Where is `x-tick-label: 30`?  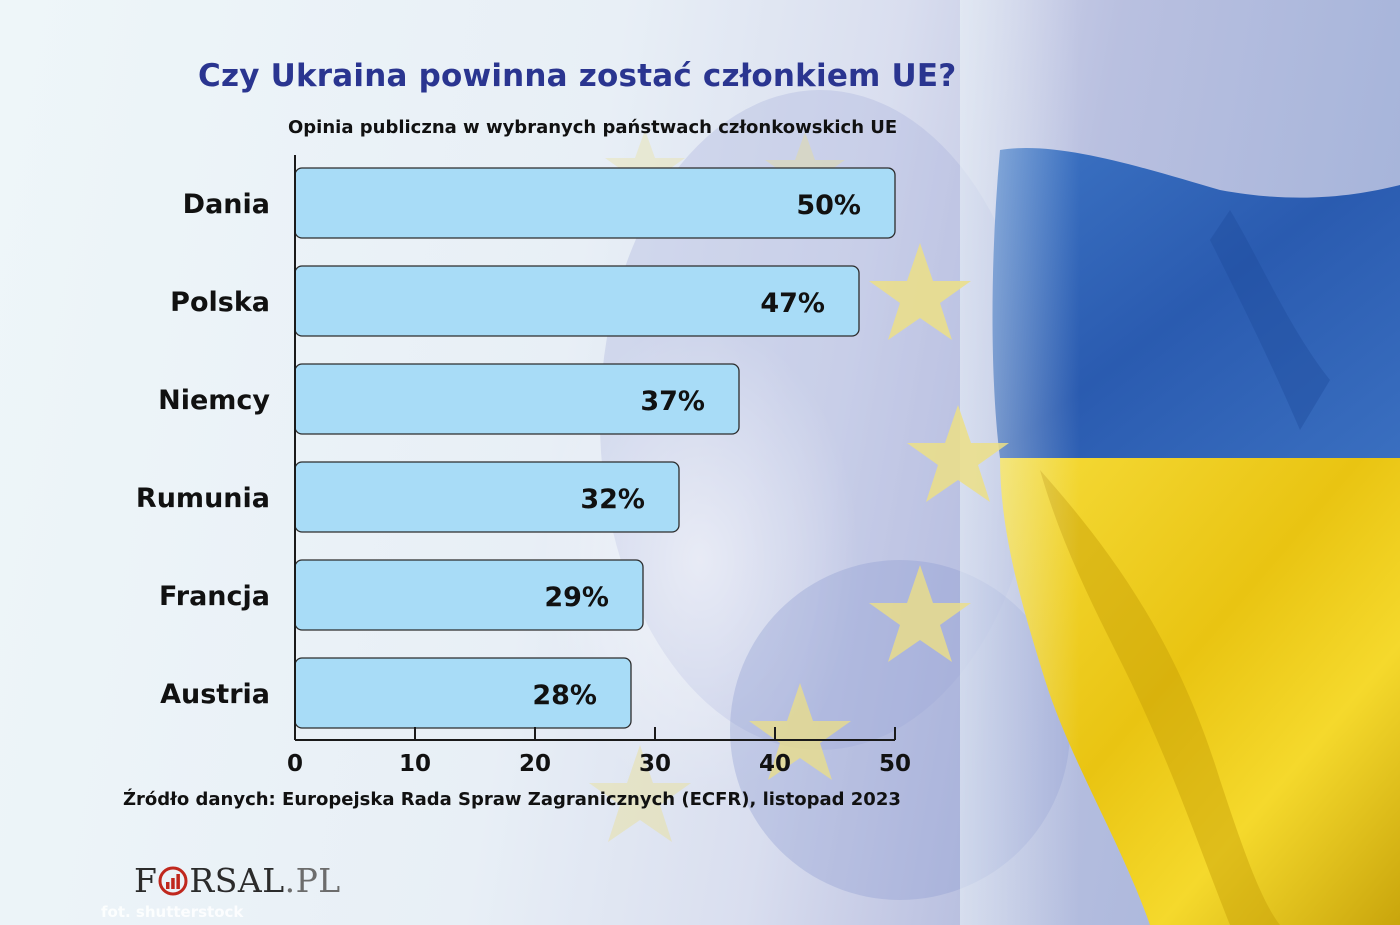 x-tick-label: 30 is located at coordinates (655, 764).